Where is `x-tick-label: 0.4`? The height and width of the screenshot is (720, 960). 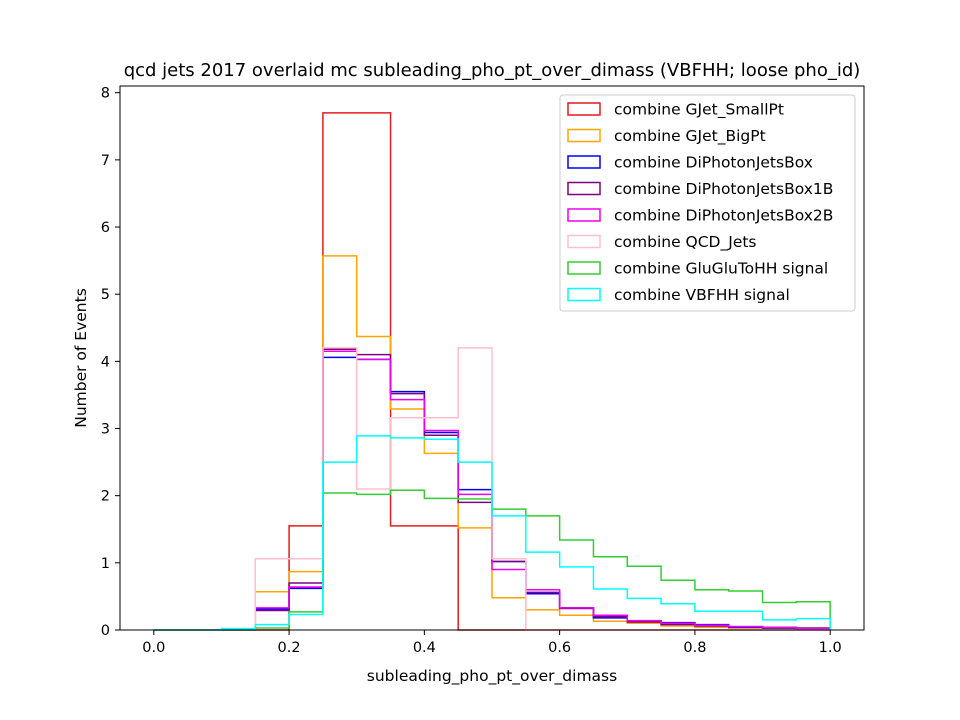 x-tick-label: 0.4 is located at coordinates (424, 648).